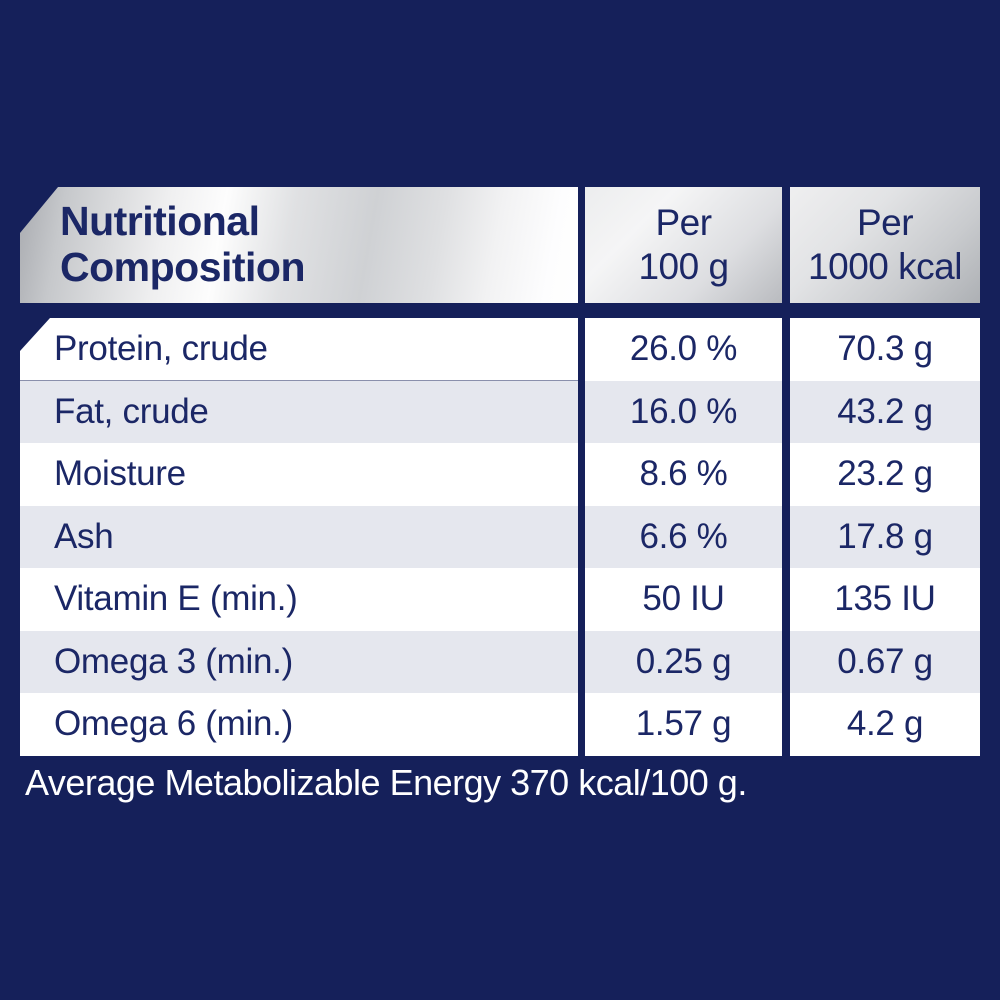 This screenshot has height=1000, width=1000. What do you see at coordinates (299, 474) in the screenshot?
I see `row-label: Moisture` at bounding box center [299, 474].